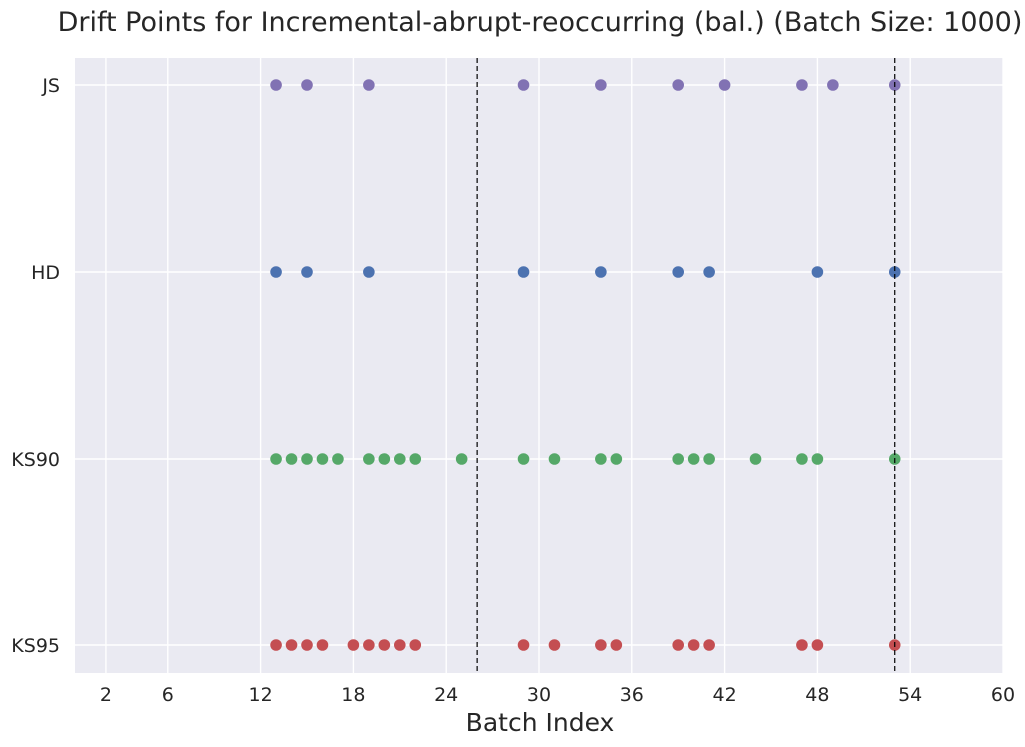 The width and height of the screenshot is (1025, 747). Describe the element at coordinates (632, 695) in the screenshot. I see `x-tick-label-36: 36` at that location.